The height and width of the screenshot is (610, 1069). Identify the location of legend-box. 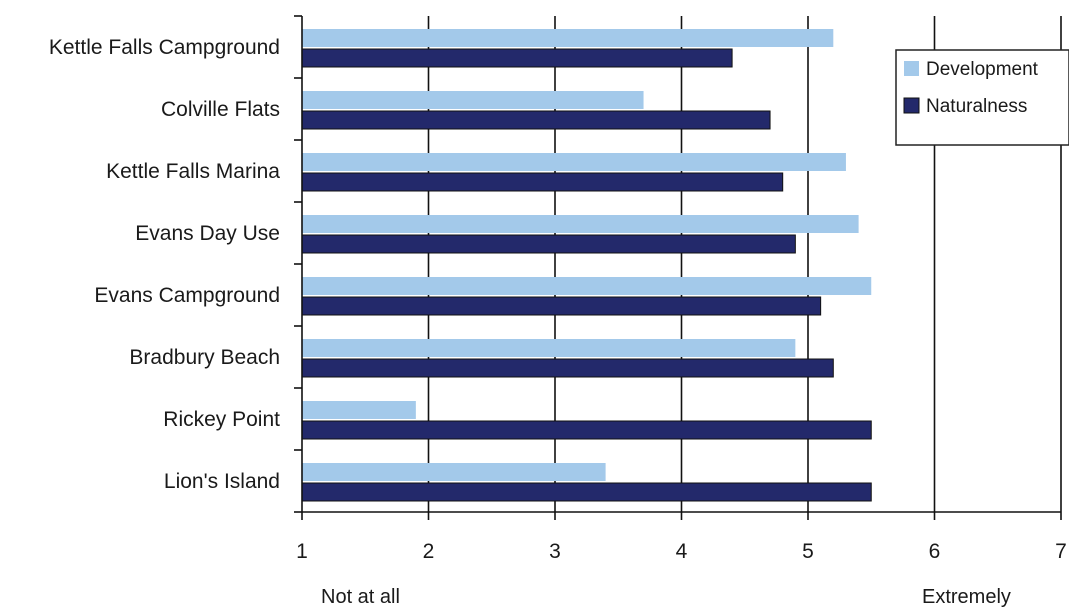
(982, 97).